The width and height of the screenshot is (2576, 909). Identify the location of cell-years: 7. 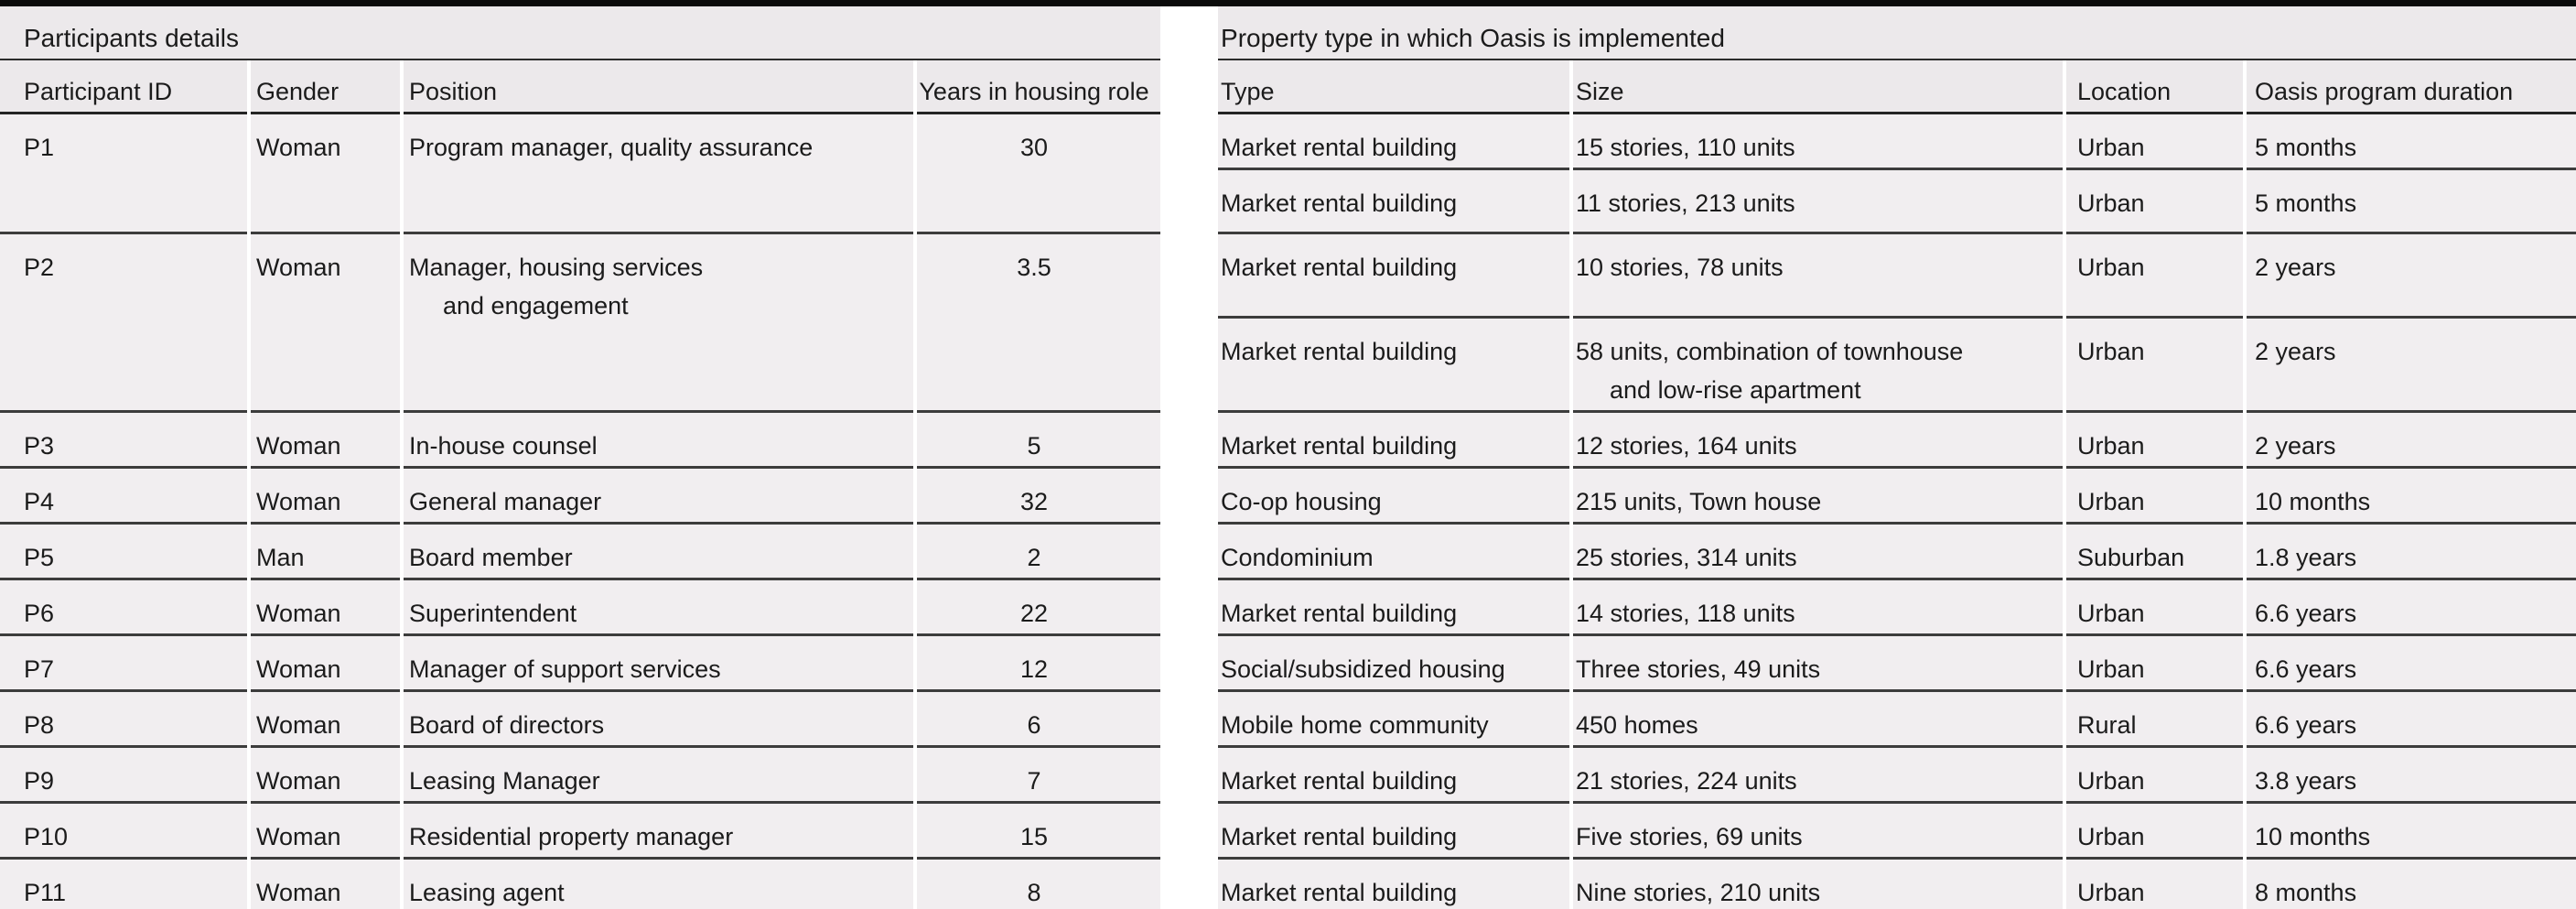
(1039, 775).